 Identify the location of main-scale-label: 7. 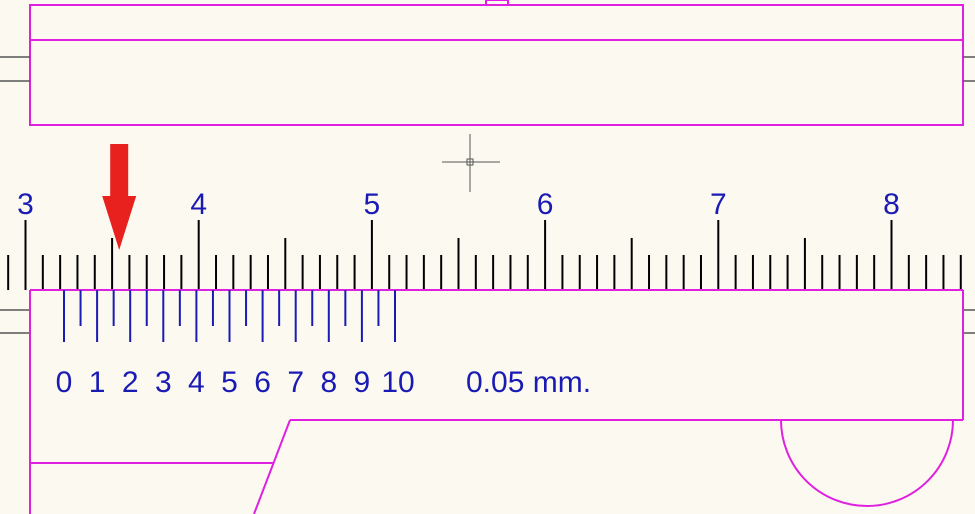
(718, 204).